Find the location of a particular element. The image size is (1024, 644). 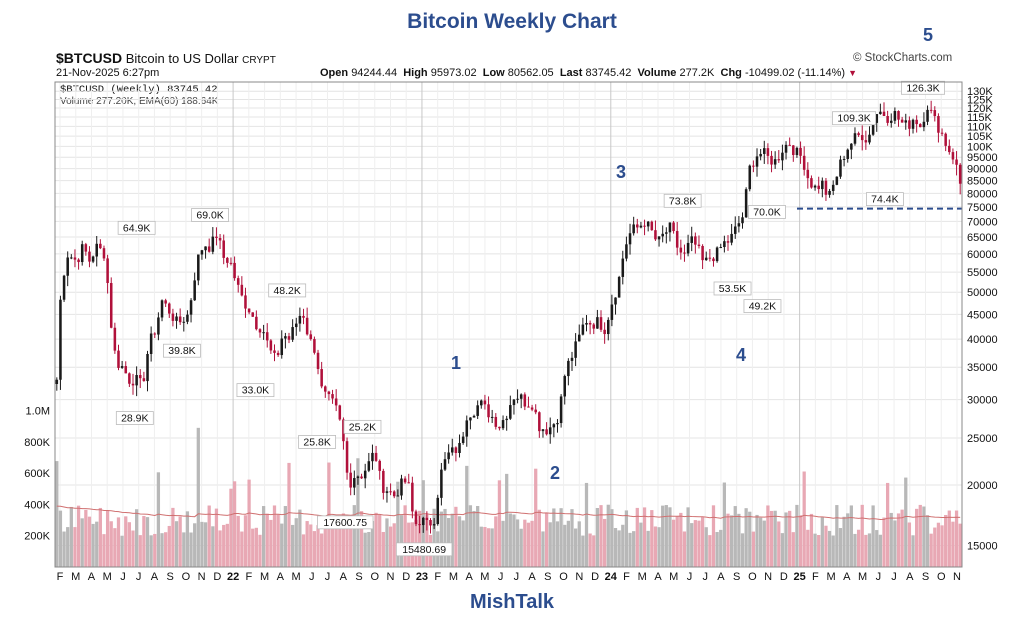

x-tick-label: D is located at coordinates (406, 577).